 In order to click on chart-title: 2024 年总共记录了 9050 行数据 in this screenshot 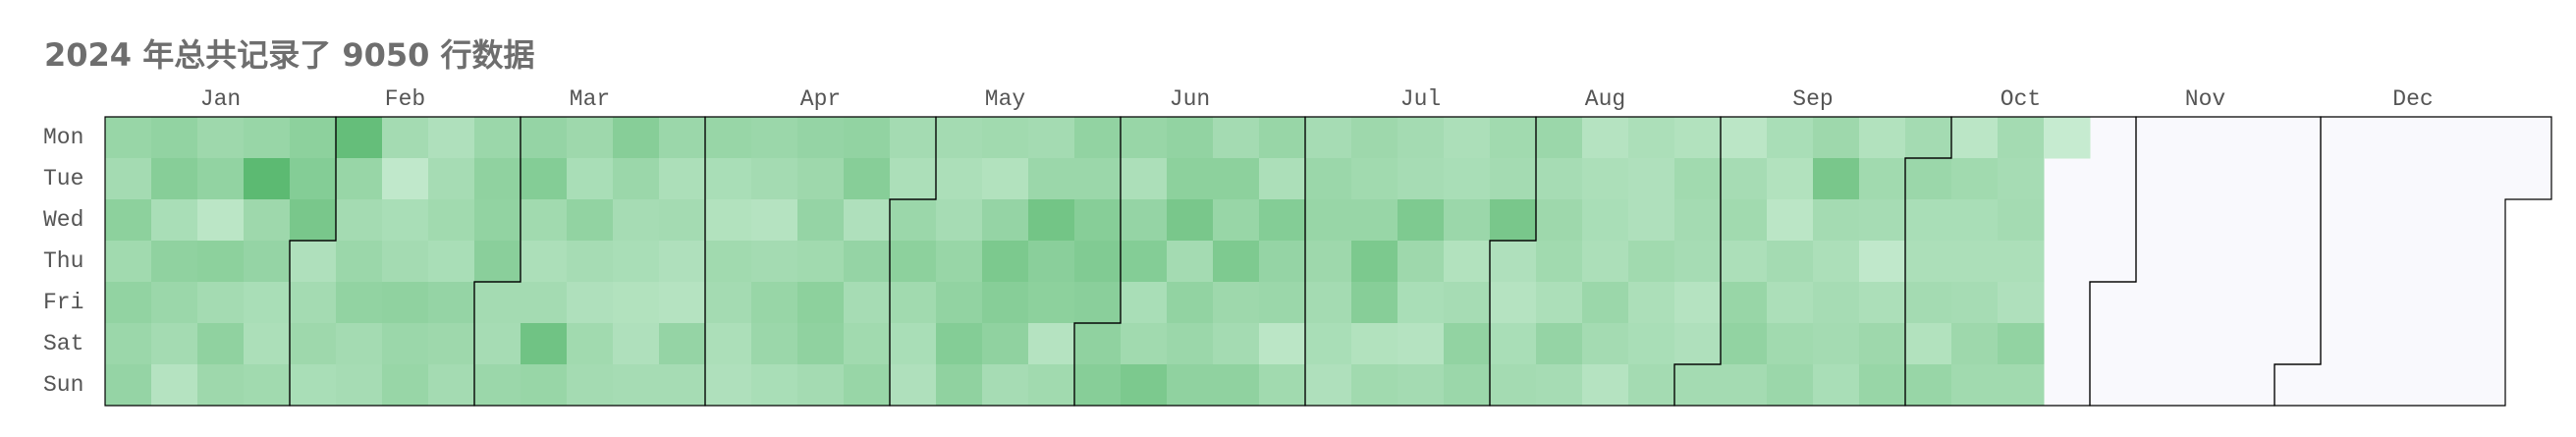, I will do `click(289, 55)`.